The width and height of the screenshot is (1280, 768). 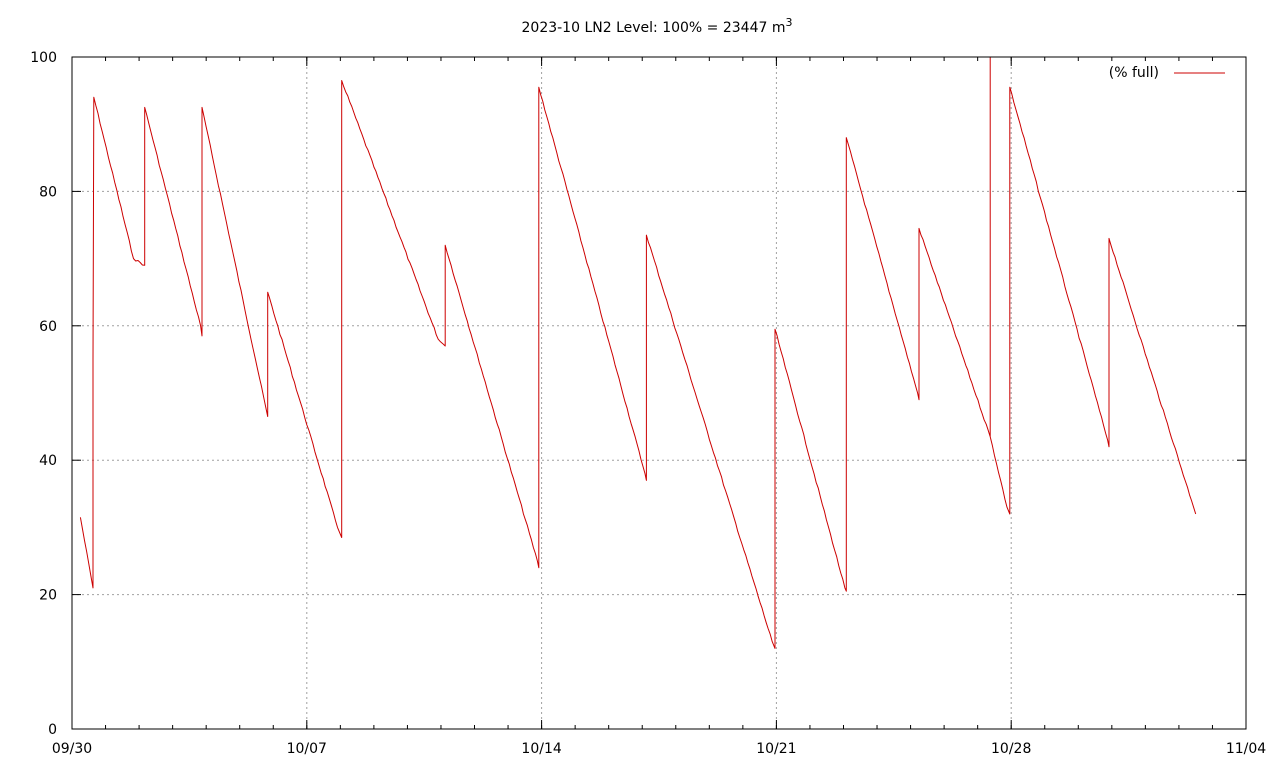 I want to click on chart-title-superscript: 3, so click(x=788, y=22).